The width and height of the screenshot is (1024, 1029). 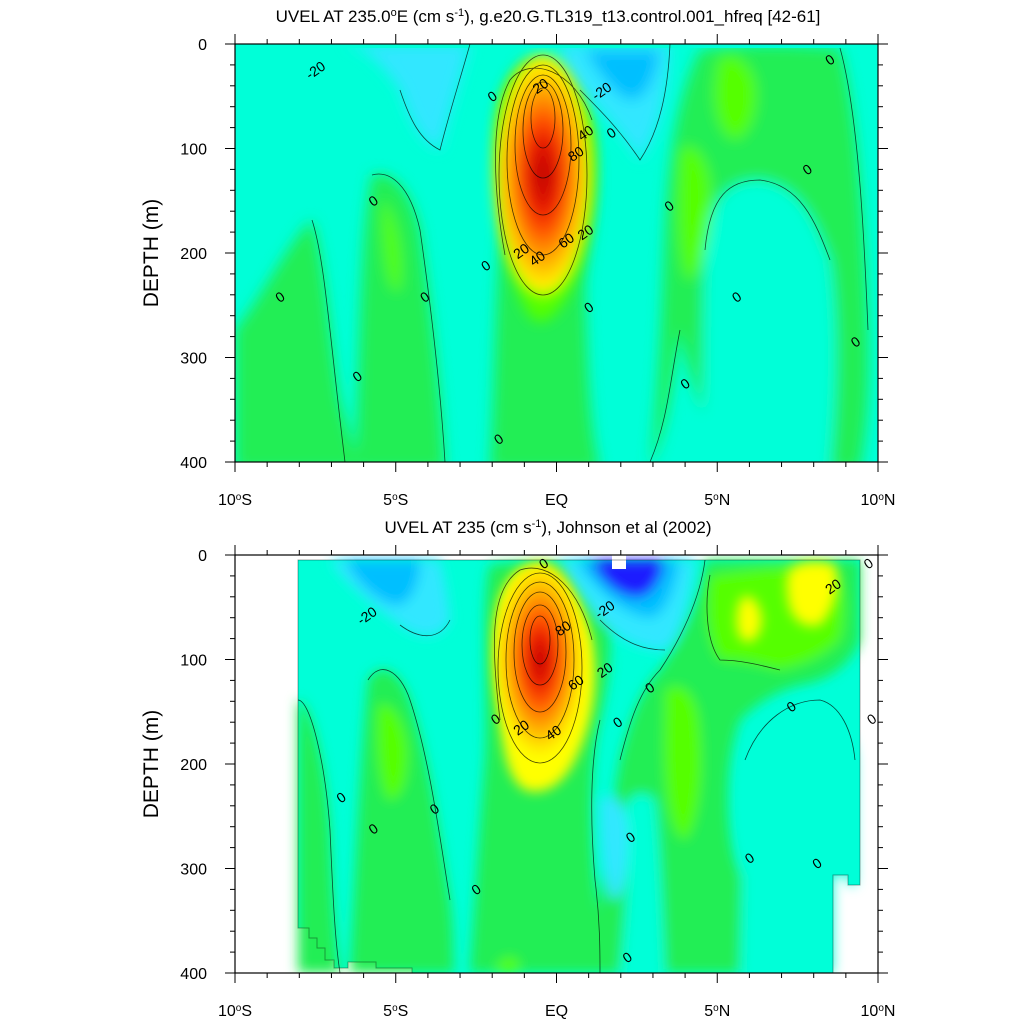 I want to click on y-axis-label-bottom: DEPTH (m), so click(x=151, y=764).